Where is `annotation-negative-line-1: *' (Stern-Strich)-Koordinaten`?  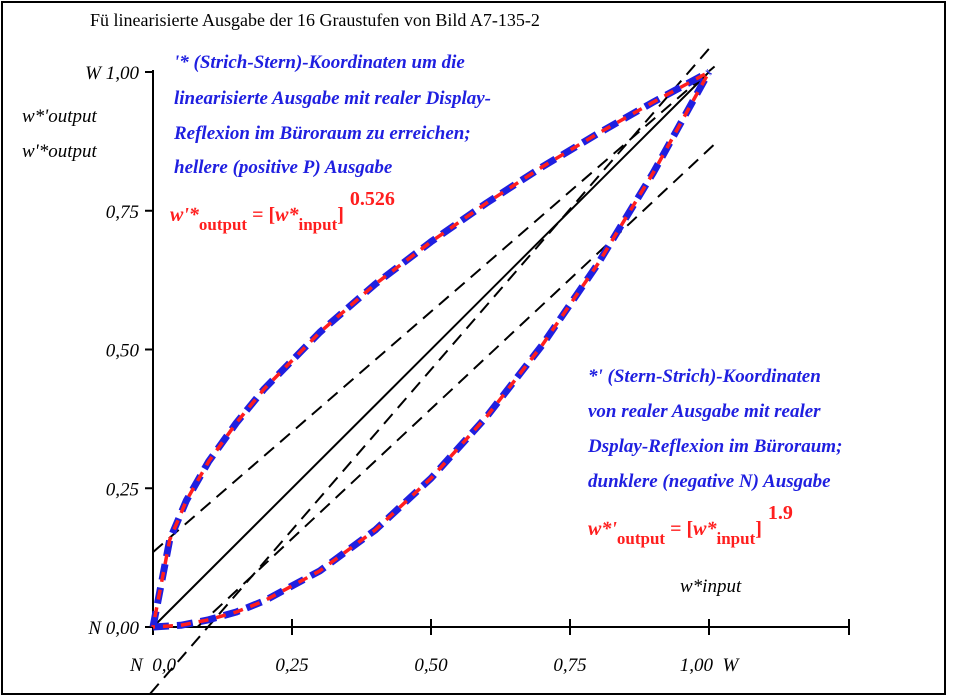 annotation-negative-line-1: *' (Stern-Strich)-Koordinaten is located at coordinates (704, 376).